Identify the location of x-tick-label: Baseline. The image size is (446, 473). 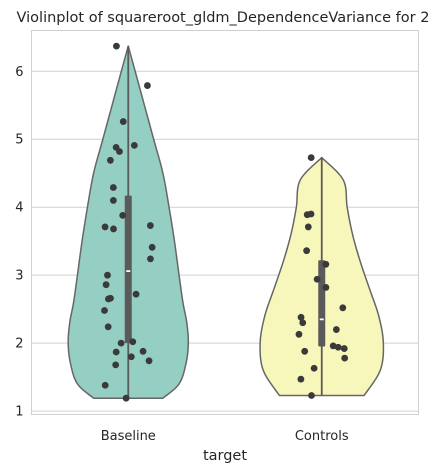
(128, 436).